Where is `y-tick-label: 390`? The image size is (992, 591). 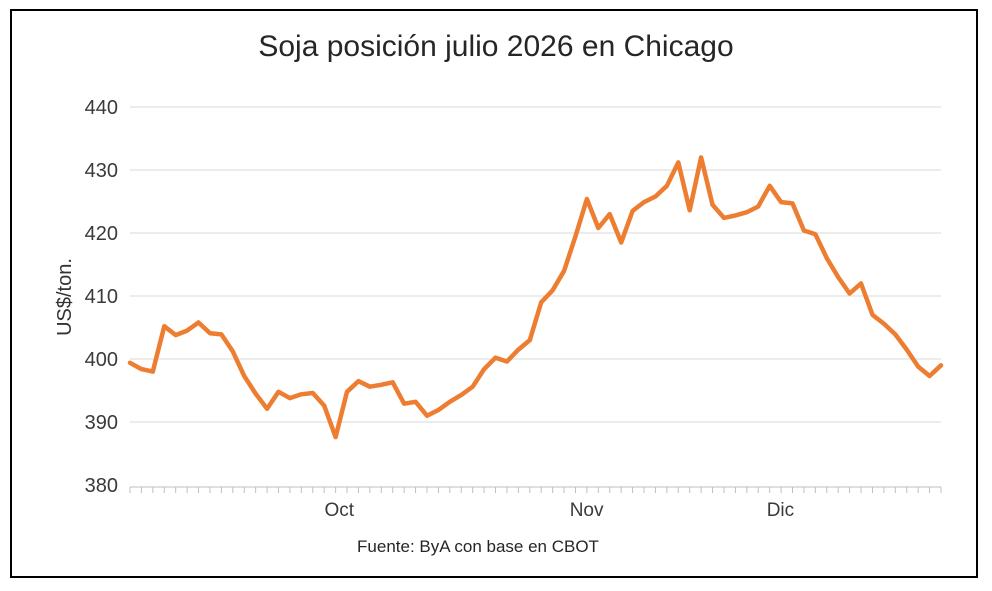
y-tick-label: 390 is located at coordinates (101, 423).